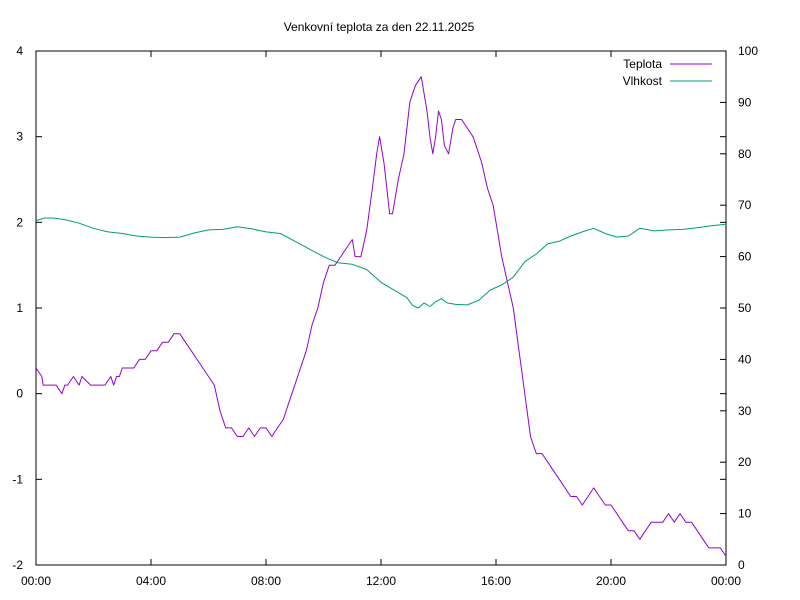  I want to click on y2-tick-label: 50, so click(745, 308).